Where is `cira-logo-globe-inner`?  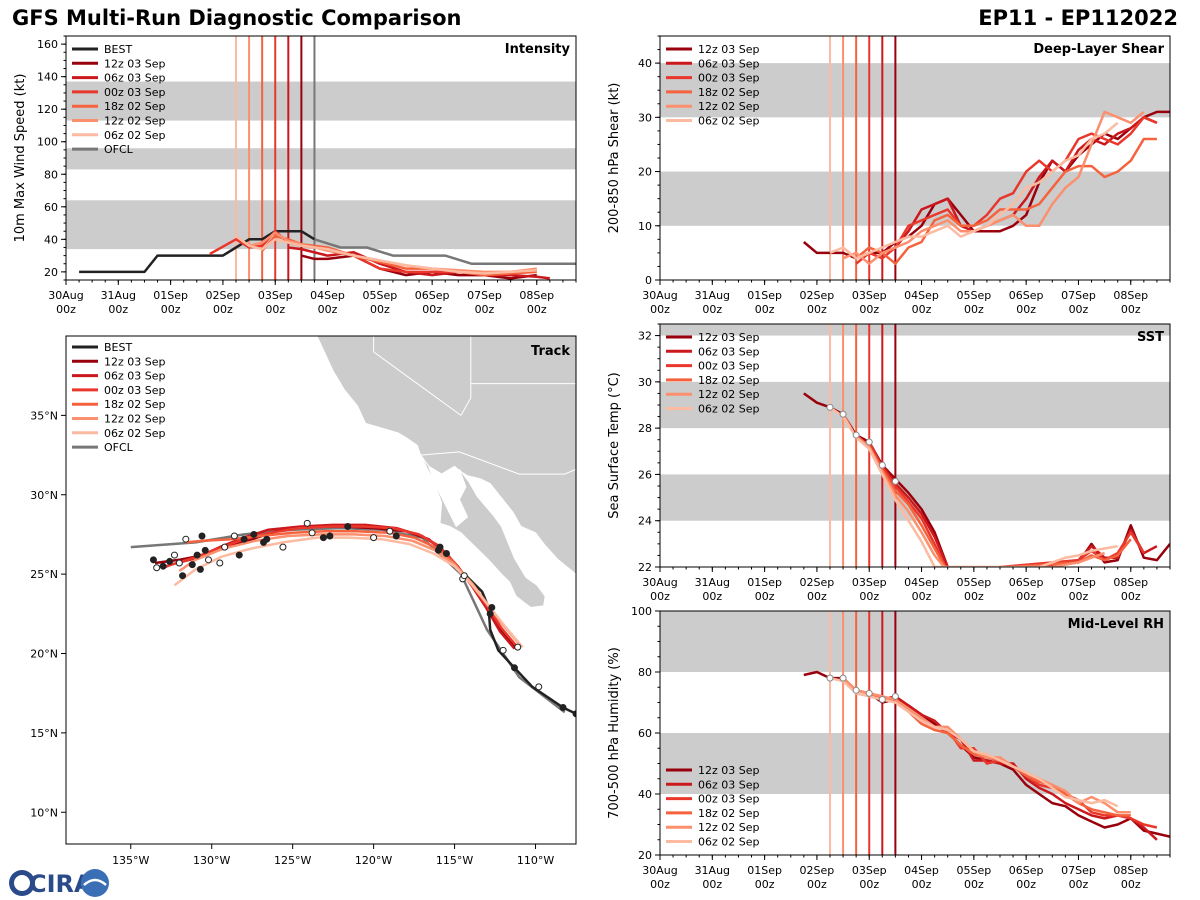 cira-logo-globe-inner is located at coordinates (22, 883).